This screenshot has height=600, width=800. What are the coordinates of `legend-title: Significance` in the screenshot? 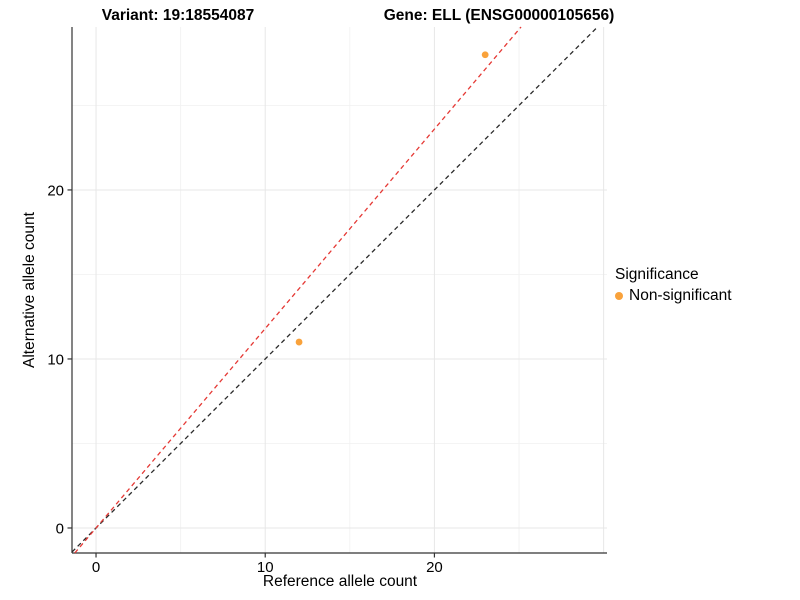 It's located at (657, 274).